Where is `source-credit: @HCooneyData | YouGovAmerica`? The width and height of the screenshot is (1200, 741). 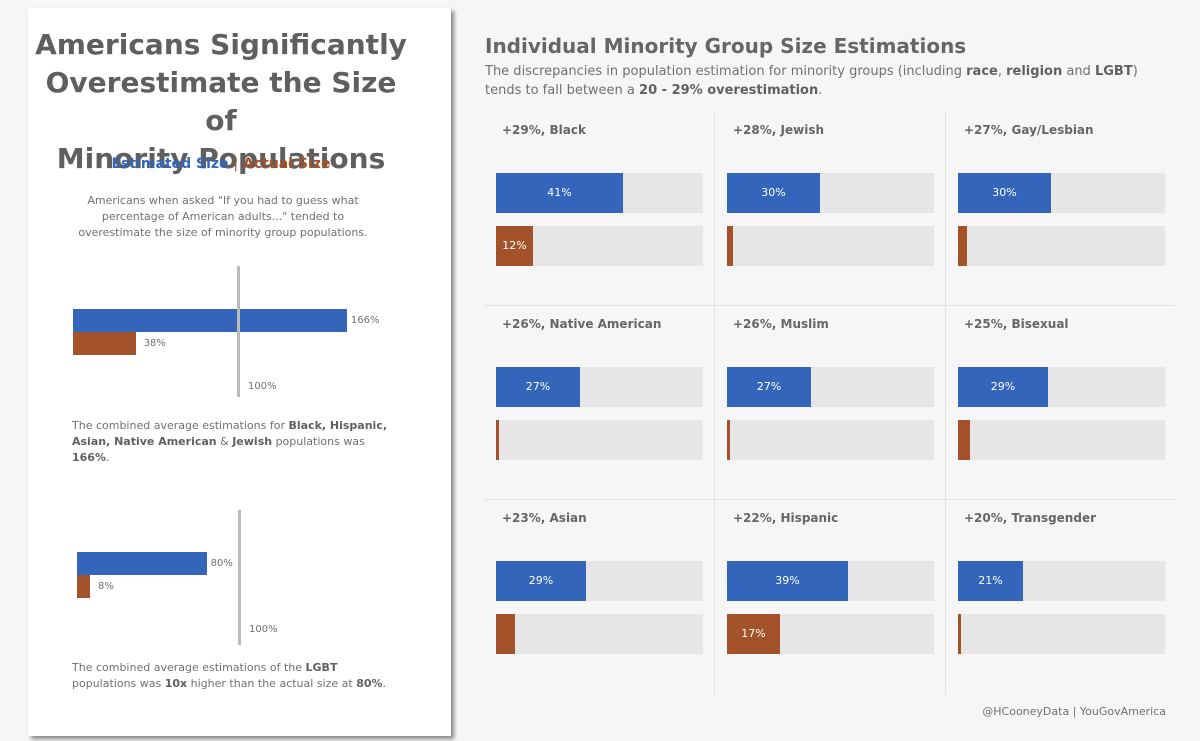 source-credit: @HCooneyData | YouGovAmerica is located at coordinates (1074, 711).